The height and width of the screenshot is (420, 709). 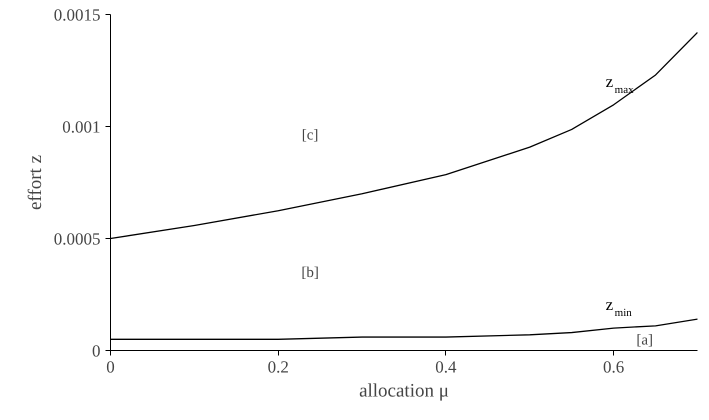 What do you see at coordinates (644, 340) in the screenshot?
I see `annotation: [a]` at bounding box center [644, 340].